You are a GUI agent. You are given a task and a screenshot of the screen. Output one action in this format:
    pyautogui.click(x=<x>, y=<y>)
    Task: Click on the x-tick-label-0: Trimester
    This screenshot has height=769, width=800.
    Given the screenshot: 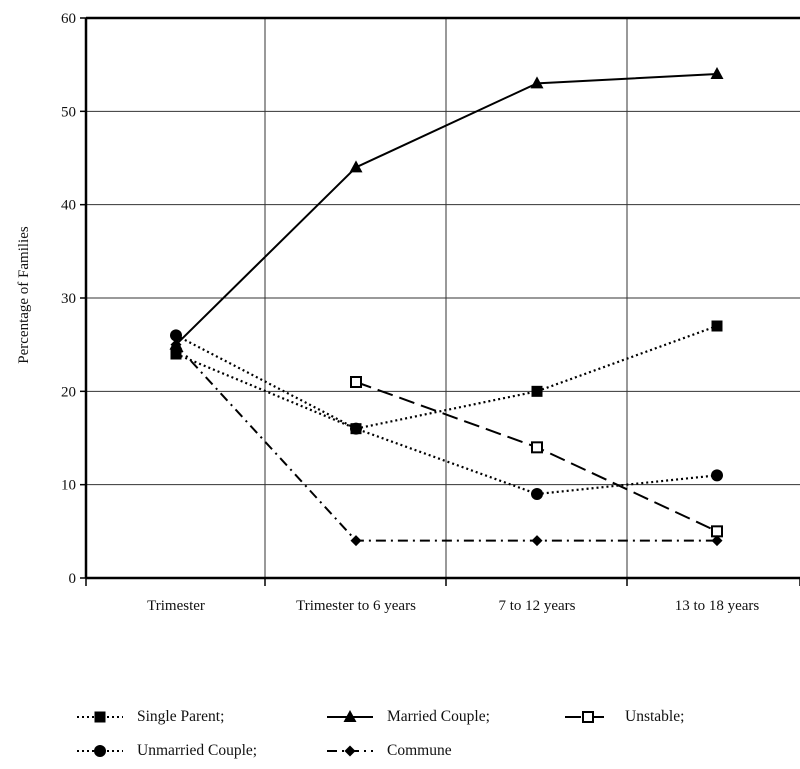 What is the action you would take?
    pyautogui.click(x=176, y=606)
    